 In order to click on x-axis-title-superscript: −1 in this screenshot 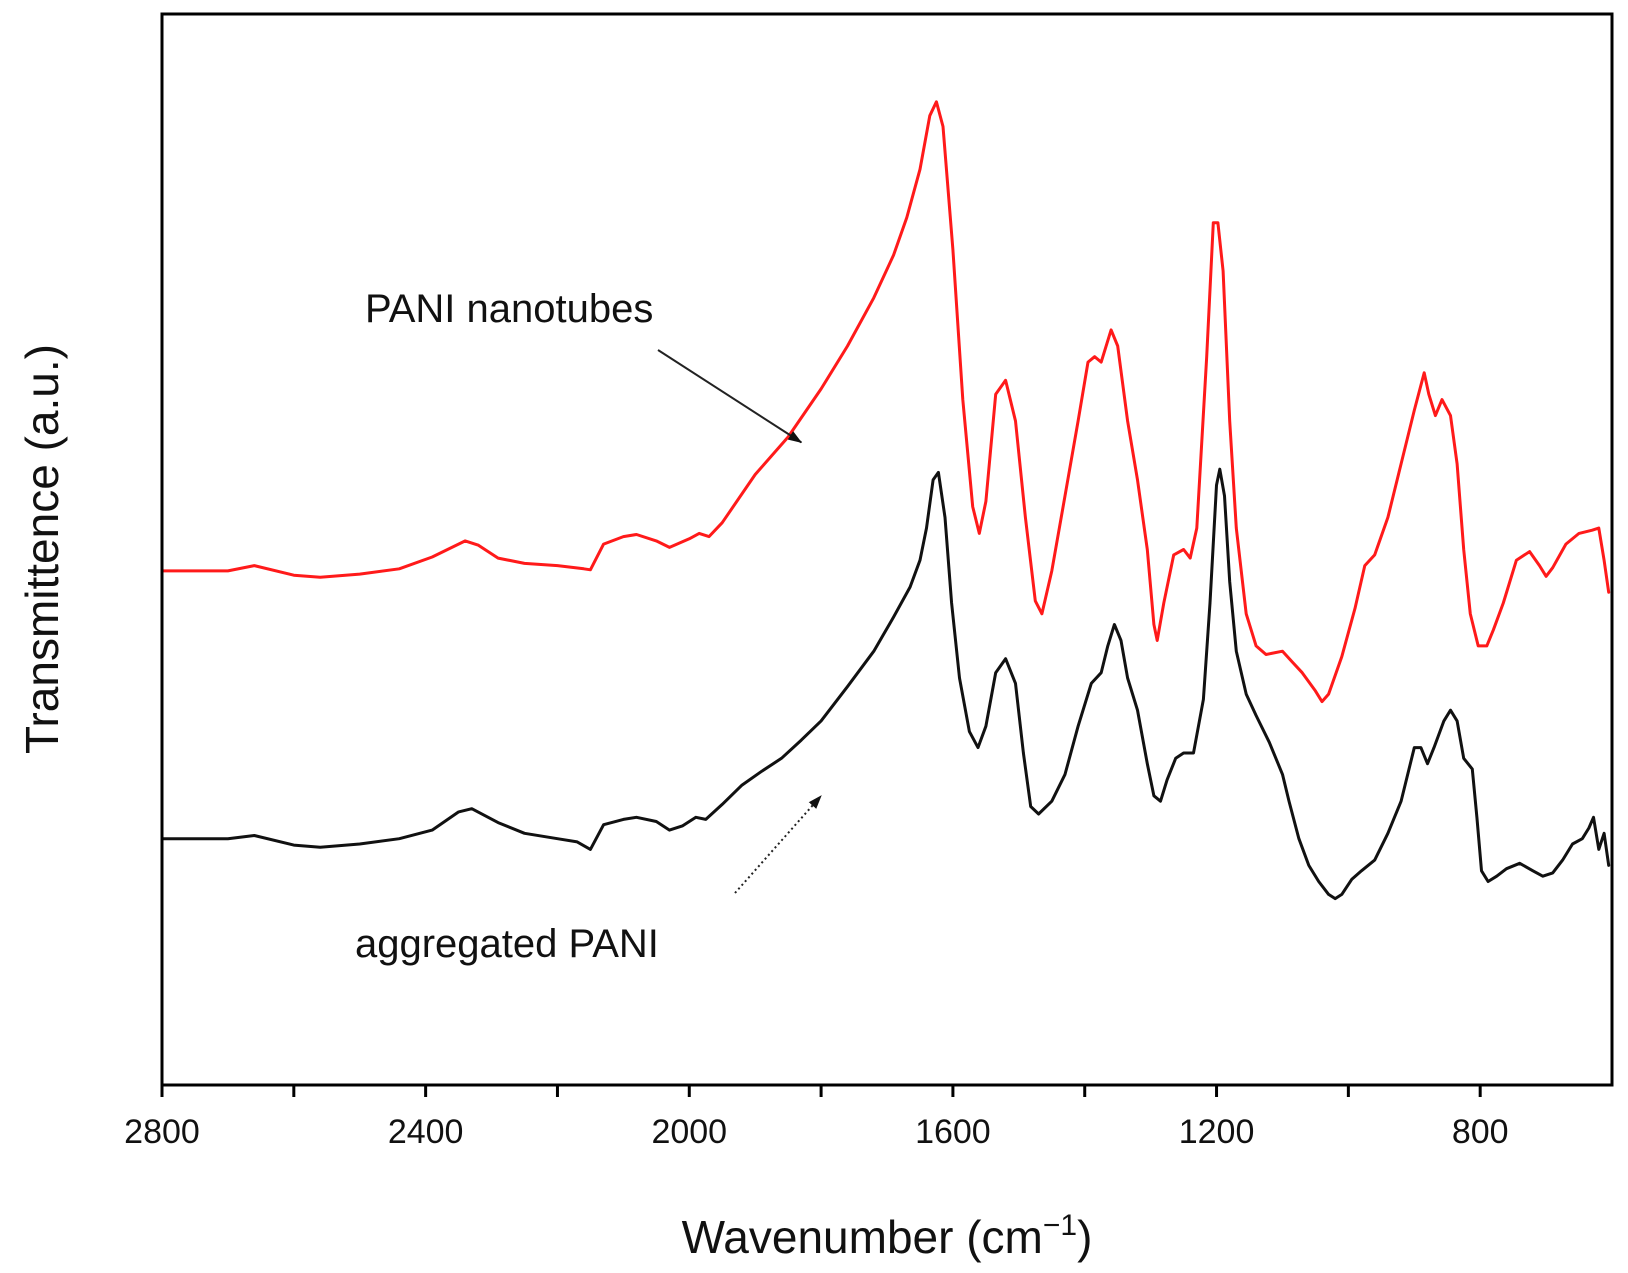, I will do `click(1060, 1225)`.